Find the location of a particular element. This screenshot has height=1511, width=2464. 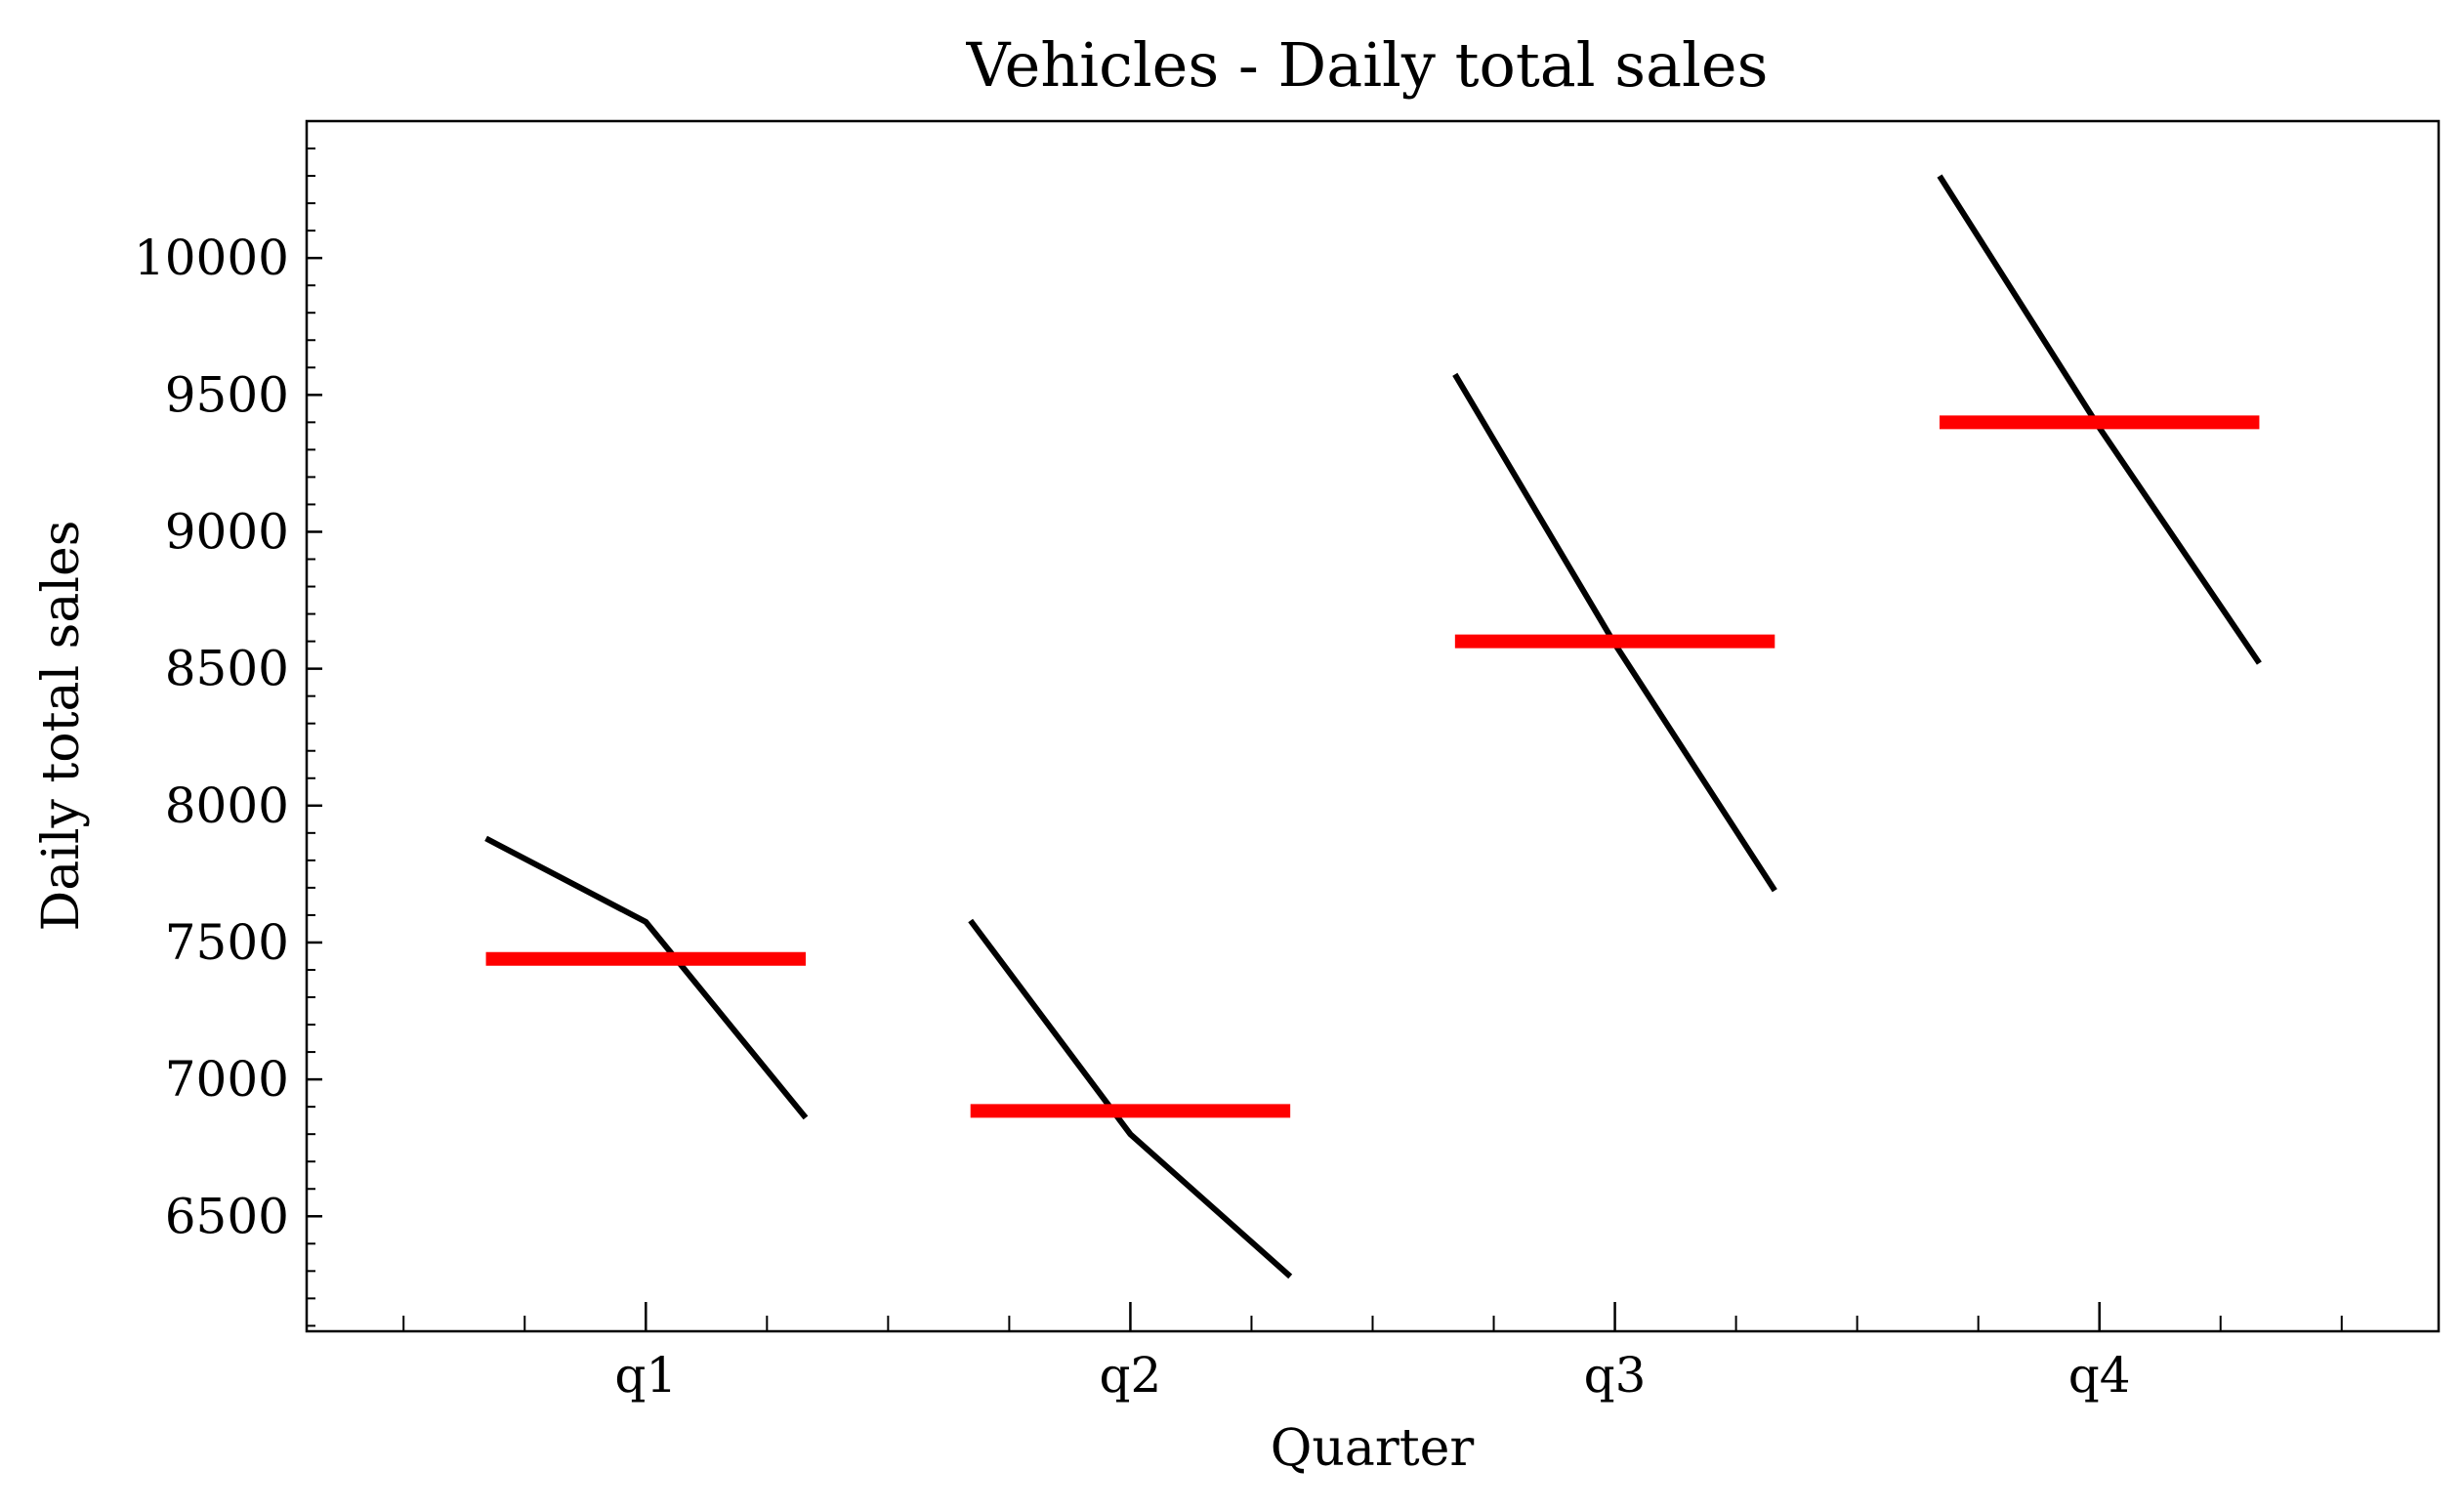

y-tick-label: 6500 is located at coordinates (227, 1216).